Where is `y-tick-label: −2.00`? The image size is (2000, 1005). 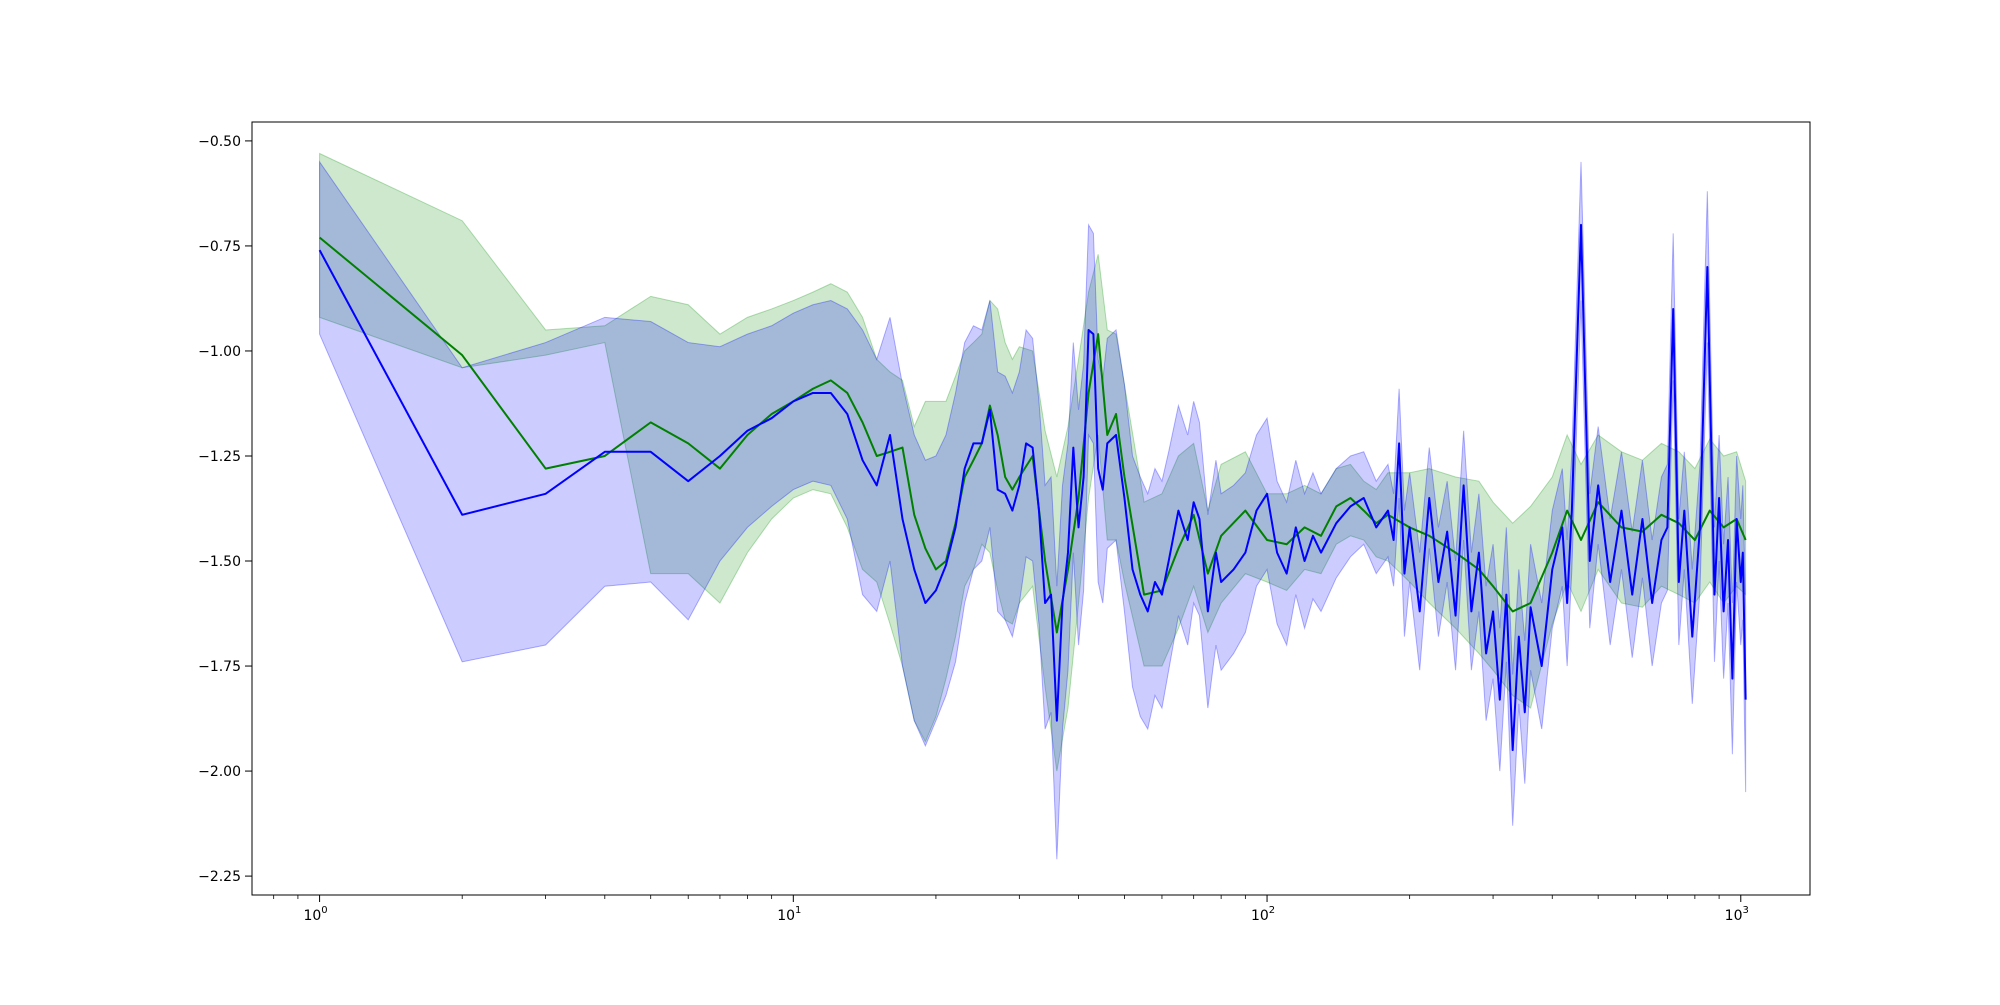
y-tick-label: −2.00 is located at coordinates (219, 772).